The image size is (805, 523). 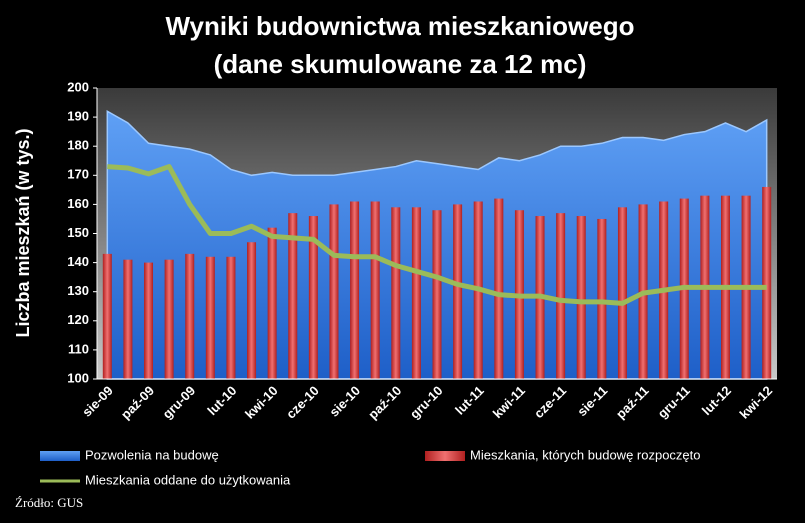 I want to click on y-tick-label: 180, so click(x=78, y=145).